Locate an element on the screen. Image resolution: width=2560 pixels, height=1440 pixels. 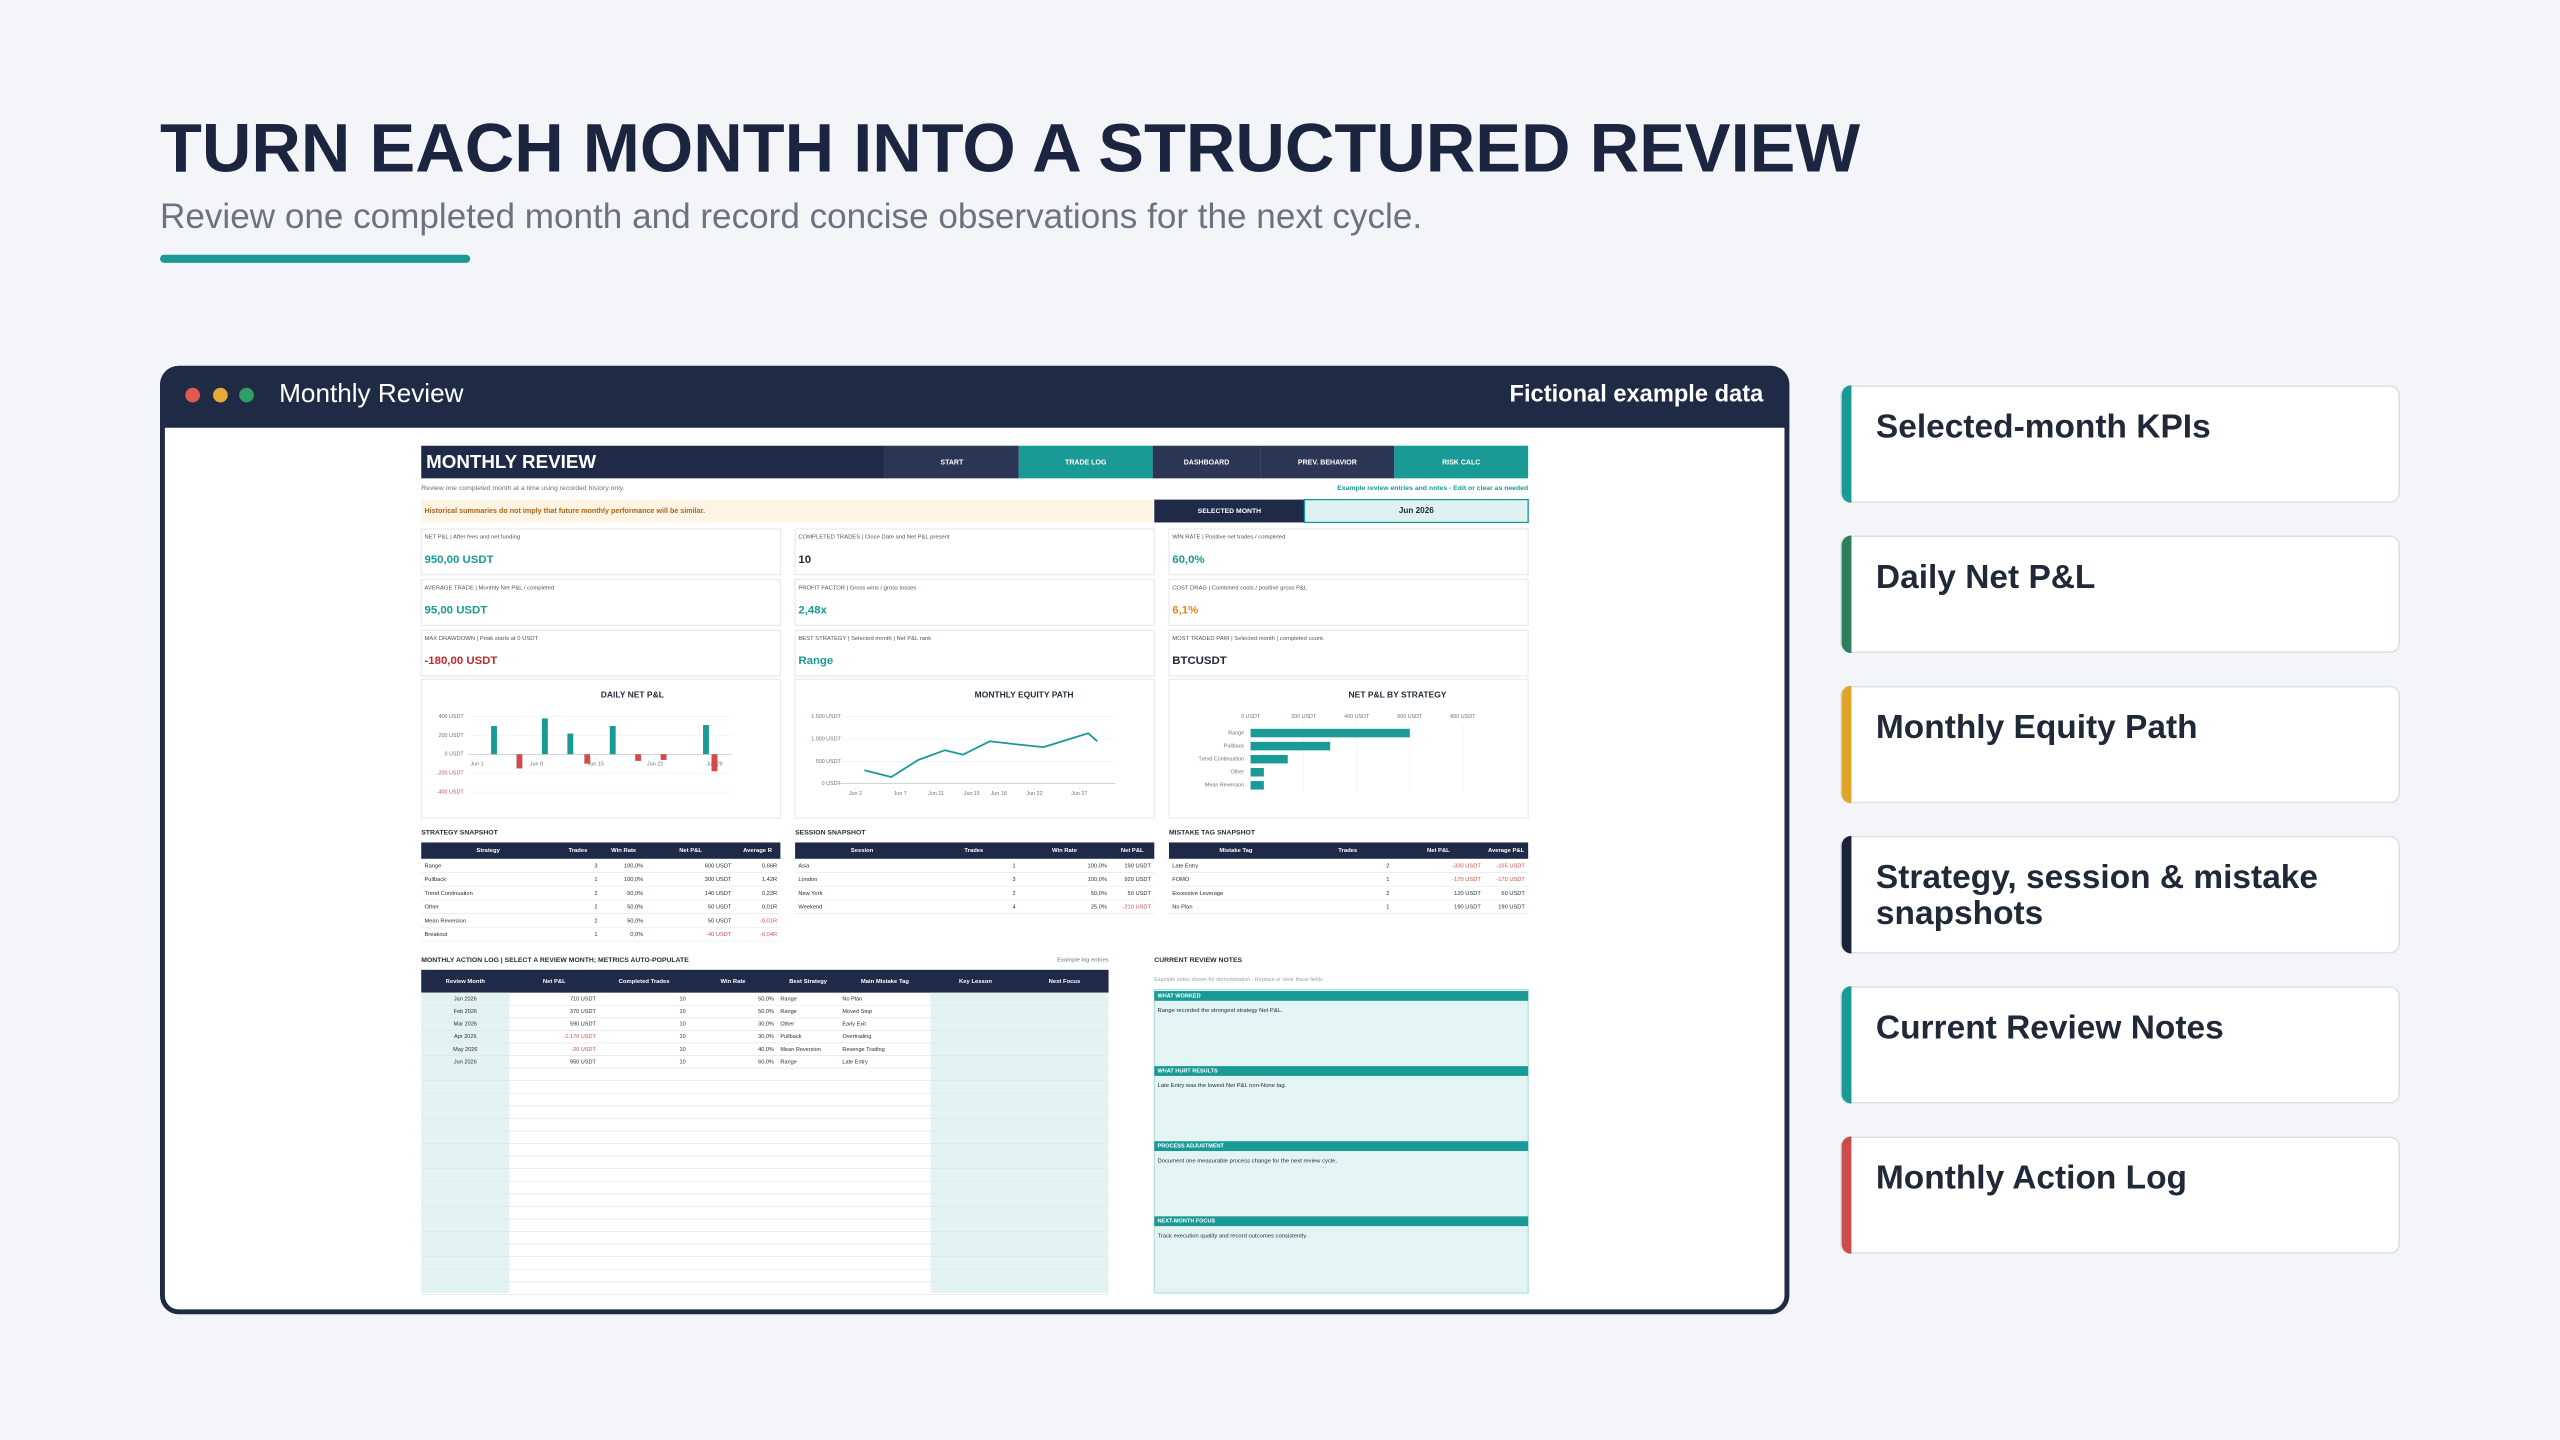
table-cell: Late Entry is located at coordinates (855, 1062).